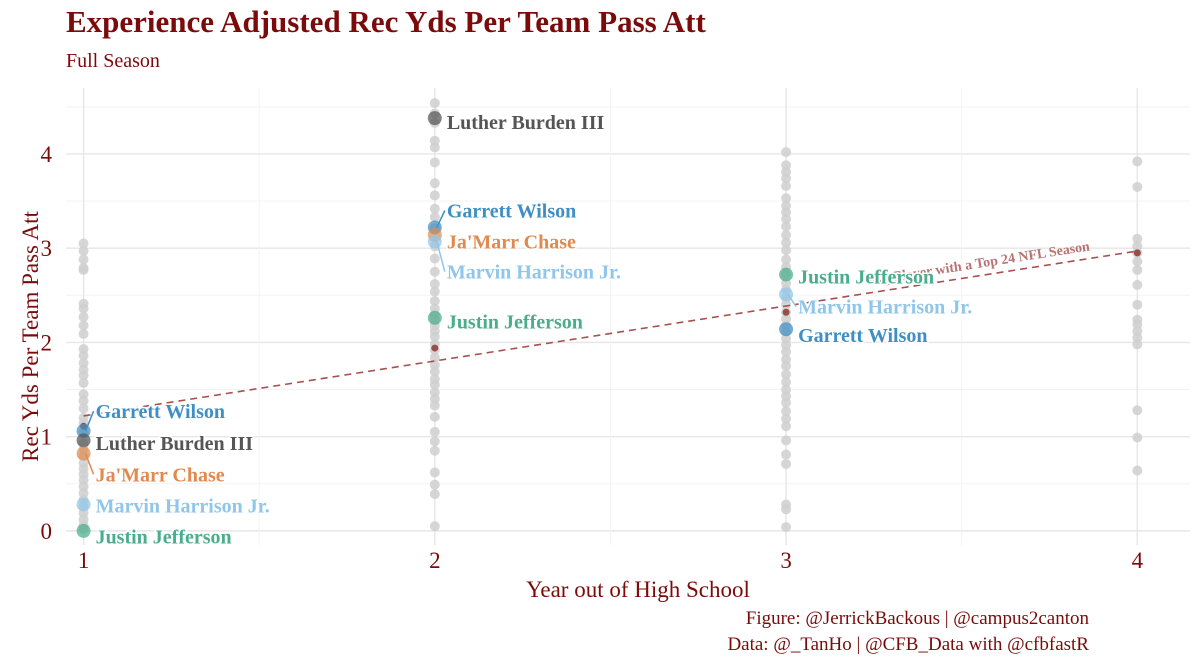  Describe the element at coordinates (47, 531) in the screenshot. I see `y-tick-label: 0` at that location.